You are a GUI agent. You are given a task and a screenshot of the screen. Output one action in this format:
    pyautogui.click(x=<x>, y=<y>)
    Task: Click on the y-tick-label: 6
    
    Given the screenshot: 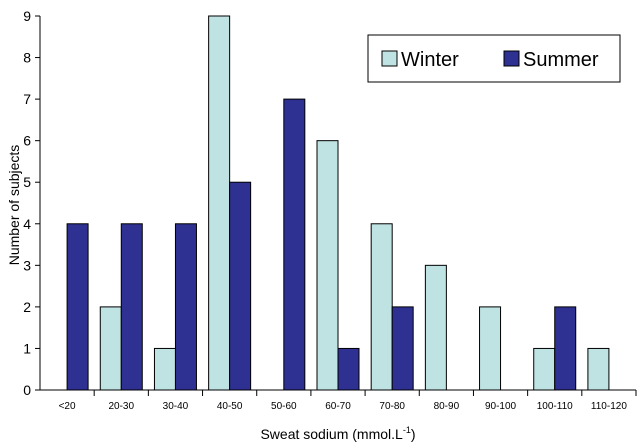 What is the action you would take?
    pyautogui.click(x=27, y=141)
    